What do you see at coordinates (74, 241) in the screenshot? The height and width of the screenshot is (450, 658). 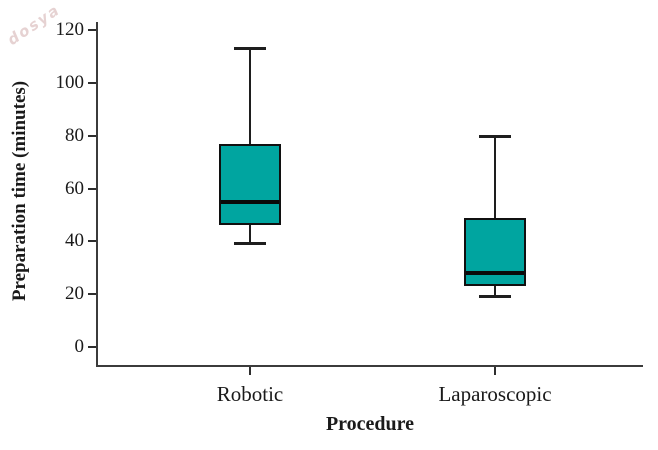 I see `y-tick-label: 40` at bounding box center [74, 241].